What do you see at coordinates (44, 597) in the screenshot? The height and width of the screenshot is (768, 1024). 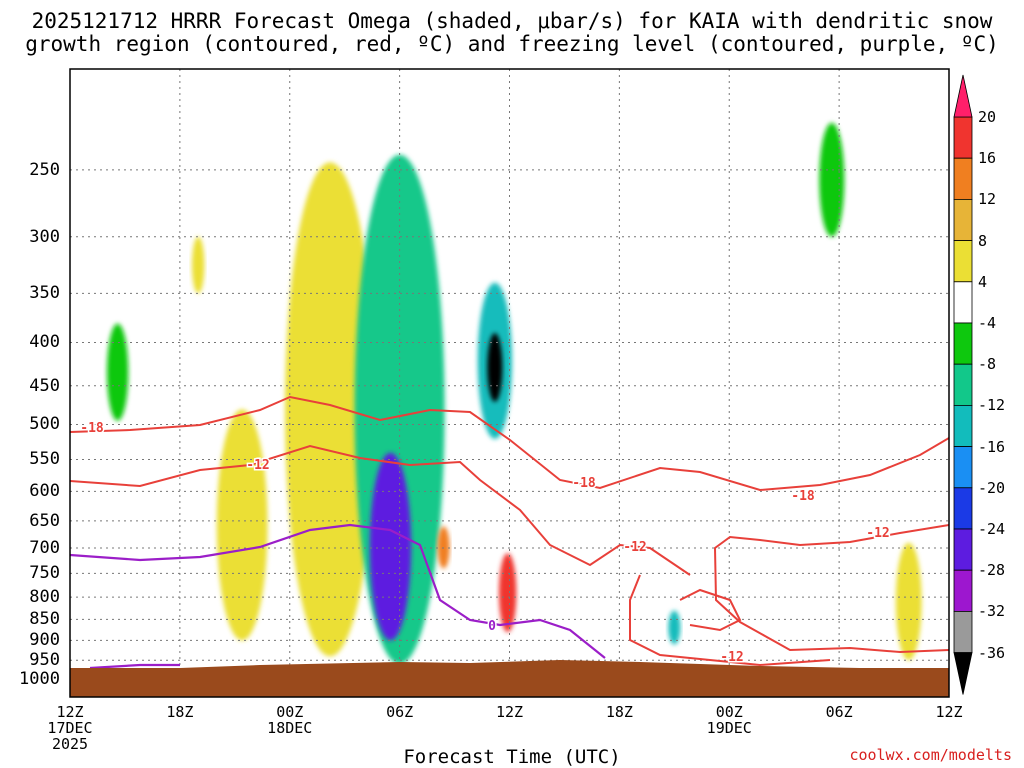 I see `y-tick-label: 800` at bounding box center [44, 597].